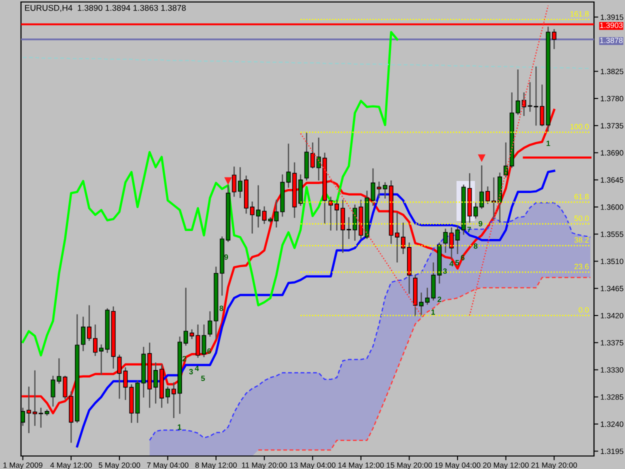 The height and width of the screenshot is (469, 625). Describe the element at coordinates (105, 8) in the screenshot. I see `chart-title: EURUSD,H4 1.3890 1.3894 1.3863 1.3878` at that location.